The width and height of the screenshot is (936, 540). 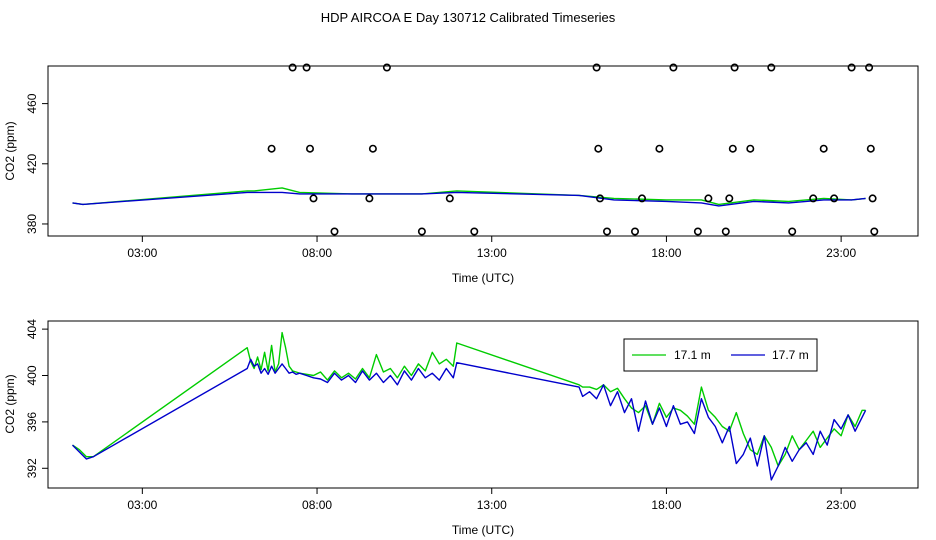 I want to click on y-axis: 380 420 460, so click(x=36, y=163).